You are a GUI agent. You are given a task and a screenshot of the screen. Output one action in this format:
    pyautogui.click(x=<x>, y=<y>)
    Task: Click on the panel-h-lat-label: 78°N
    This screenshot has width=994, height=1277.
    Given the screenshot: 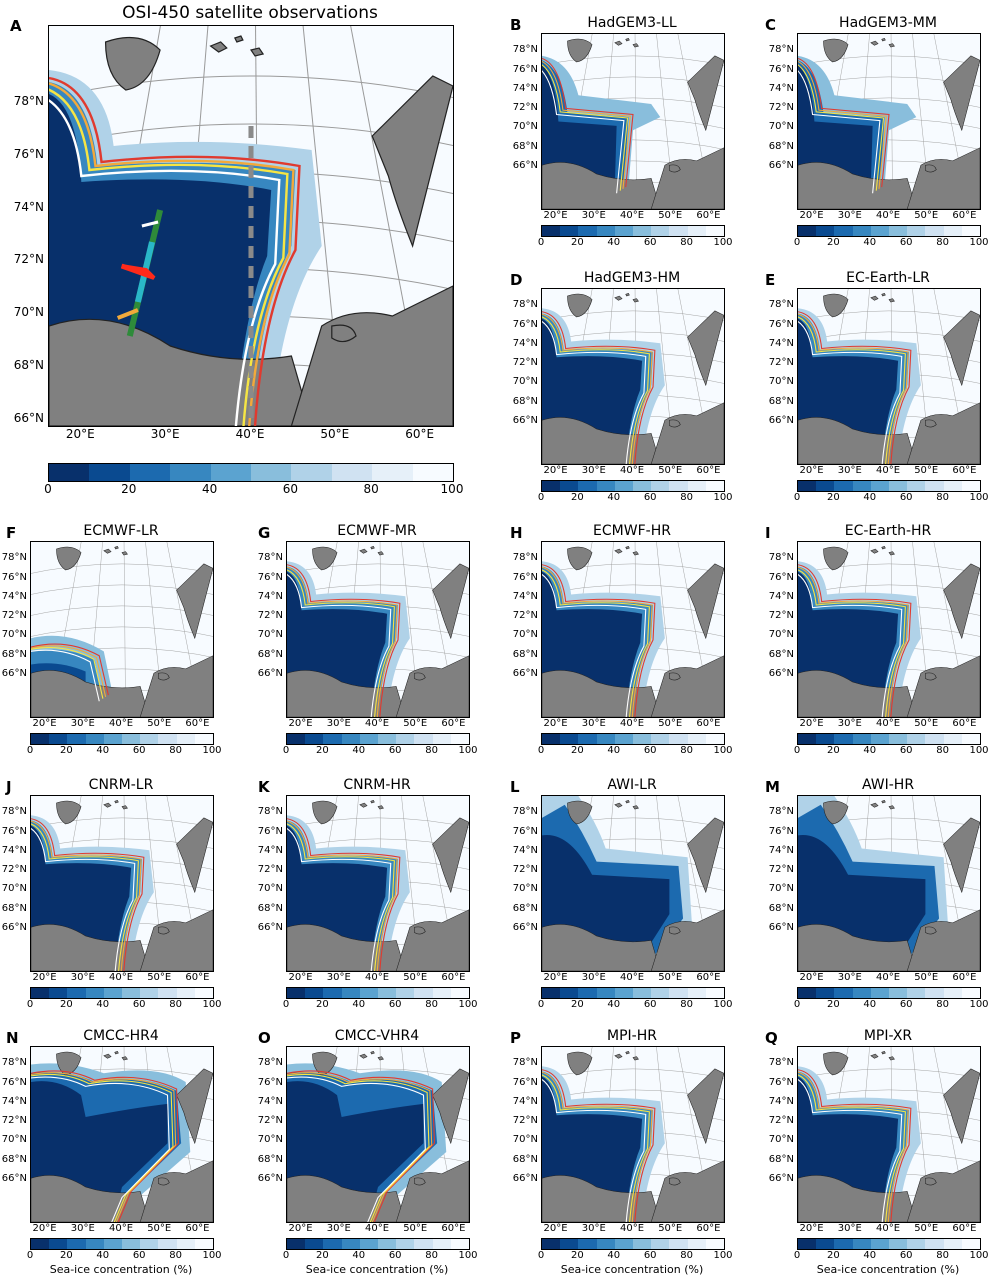 What is the action you would take?
    pyautogui.click(x=525, y=558)
    